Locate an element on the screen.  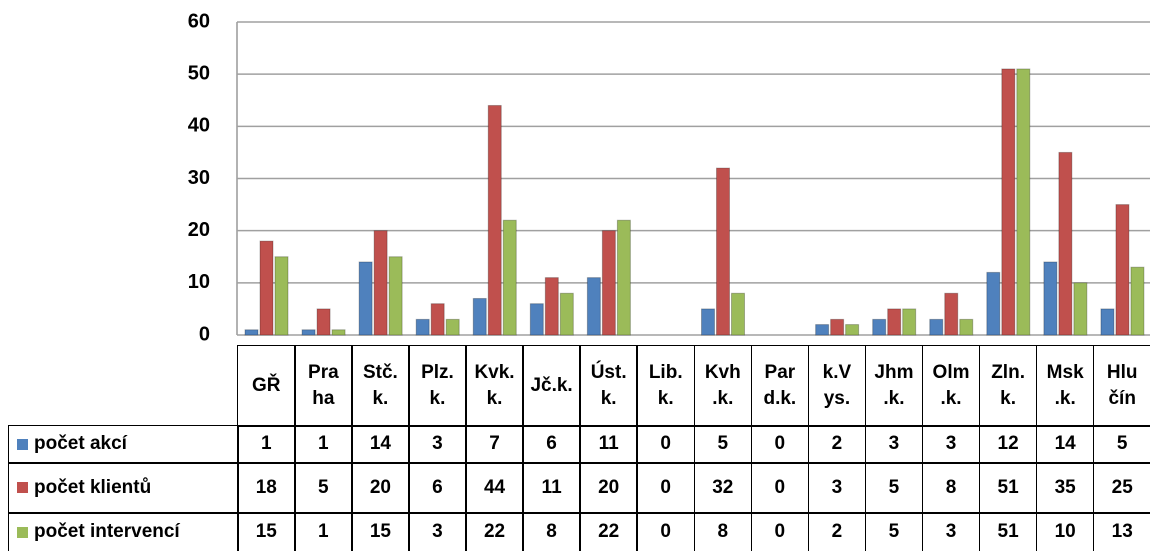
category-label: Hlu čín is located at coordinates (1121, 386).